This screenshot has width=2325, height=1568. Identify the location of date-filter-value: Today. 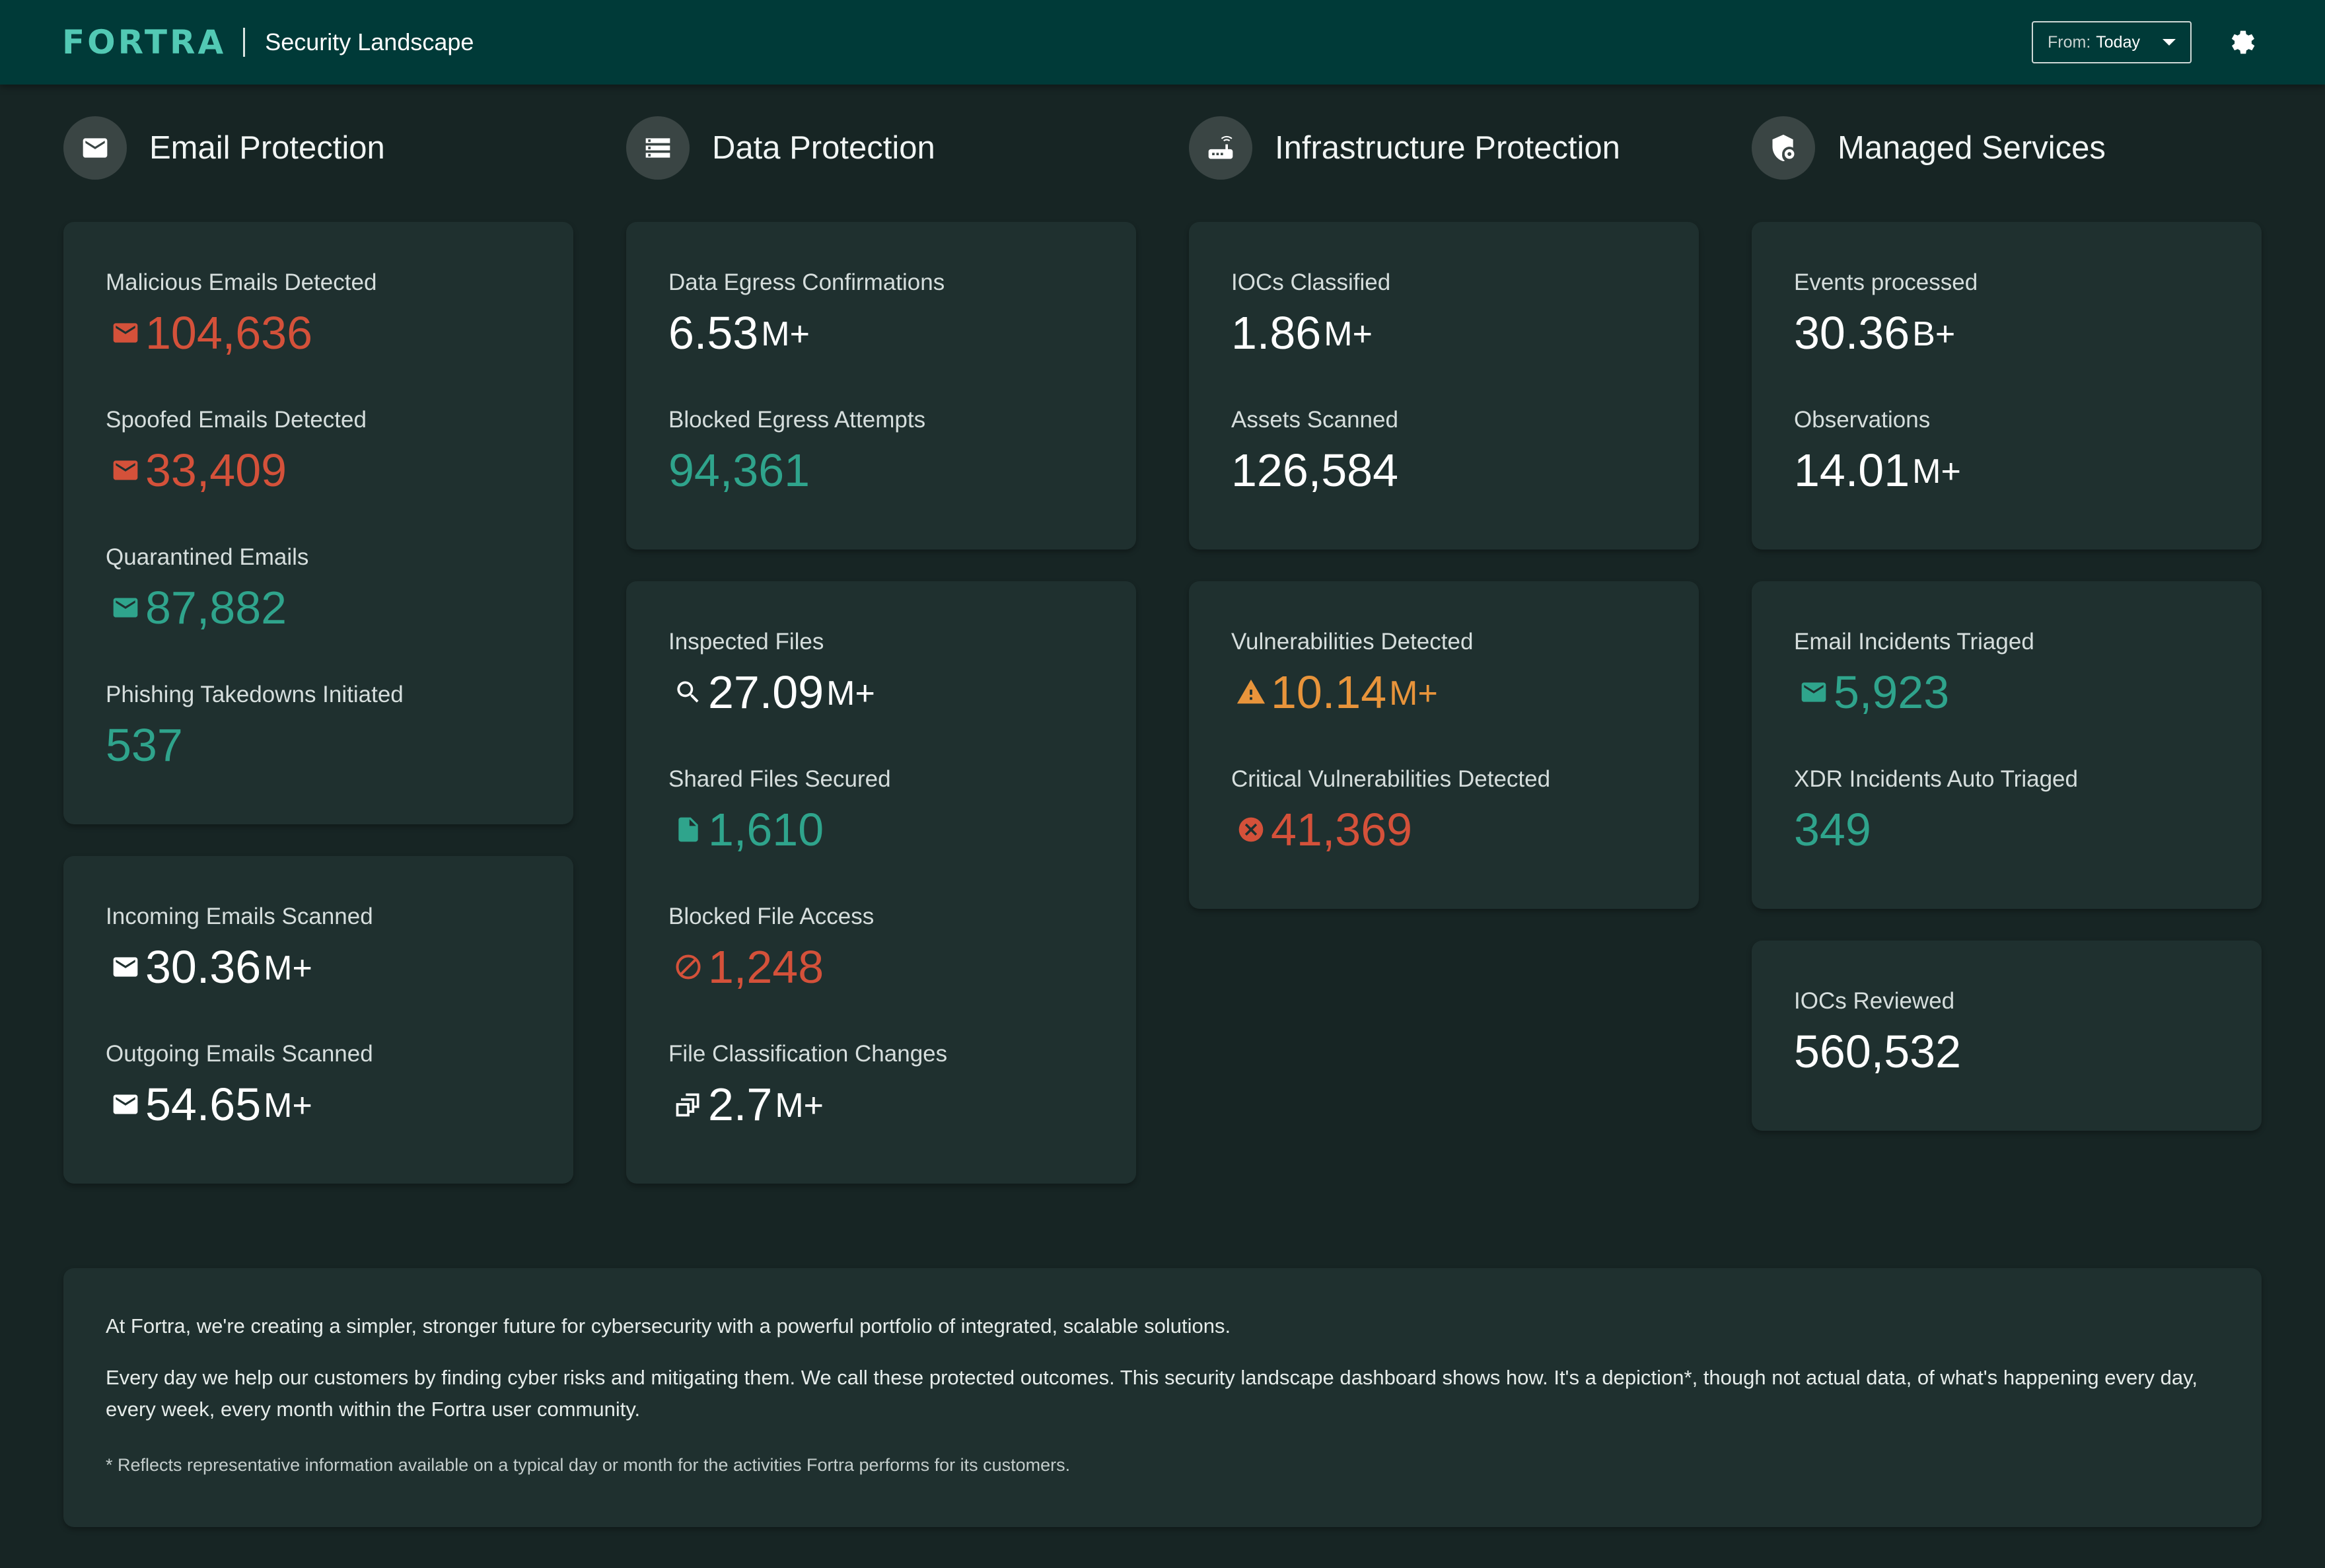
(2118, 42).